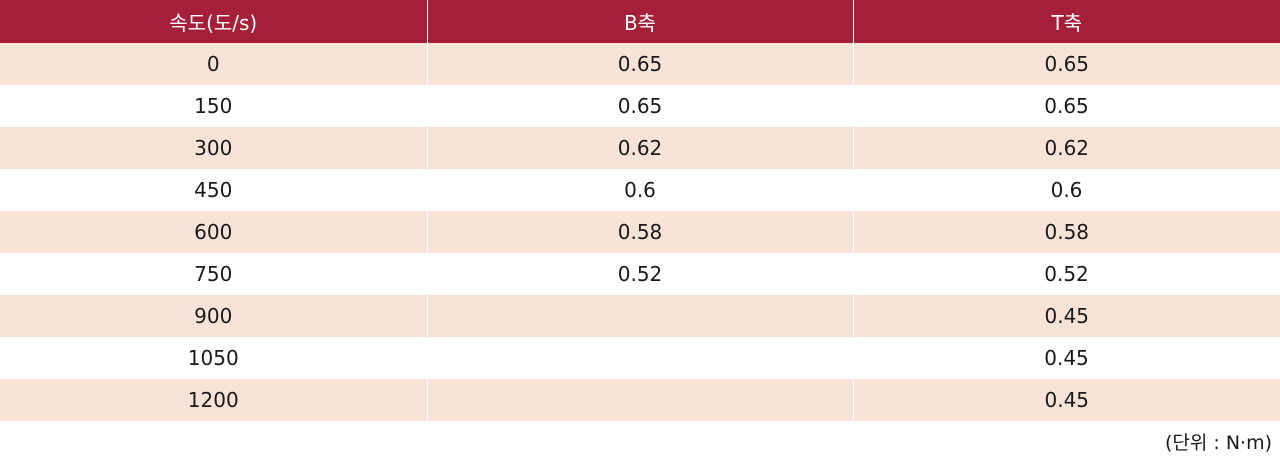 This screenshot has width=1280, height=458. I want to click on table-row: 450 0.6 0.6, so click(640, 190).